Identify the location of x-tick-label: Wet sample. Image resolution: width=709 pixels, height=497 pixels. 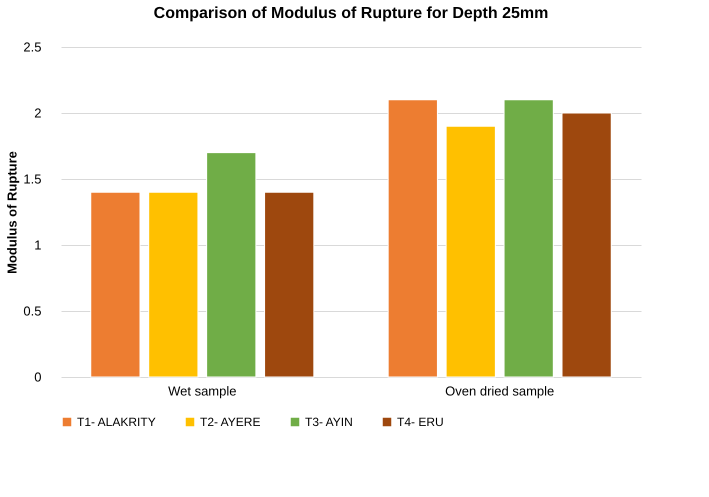
(202, 391).